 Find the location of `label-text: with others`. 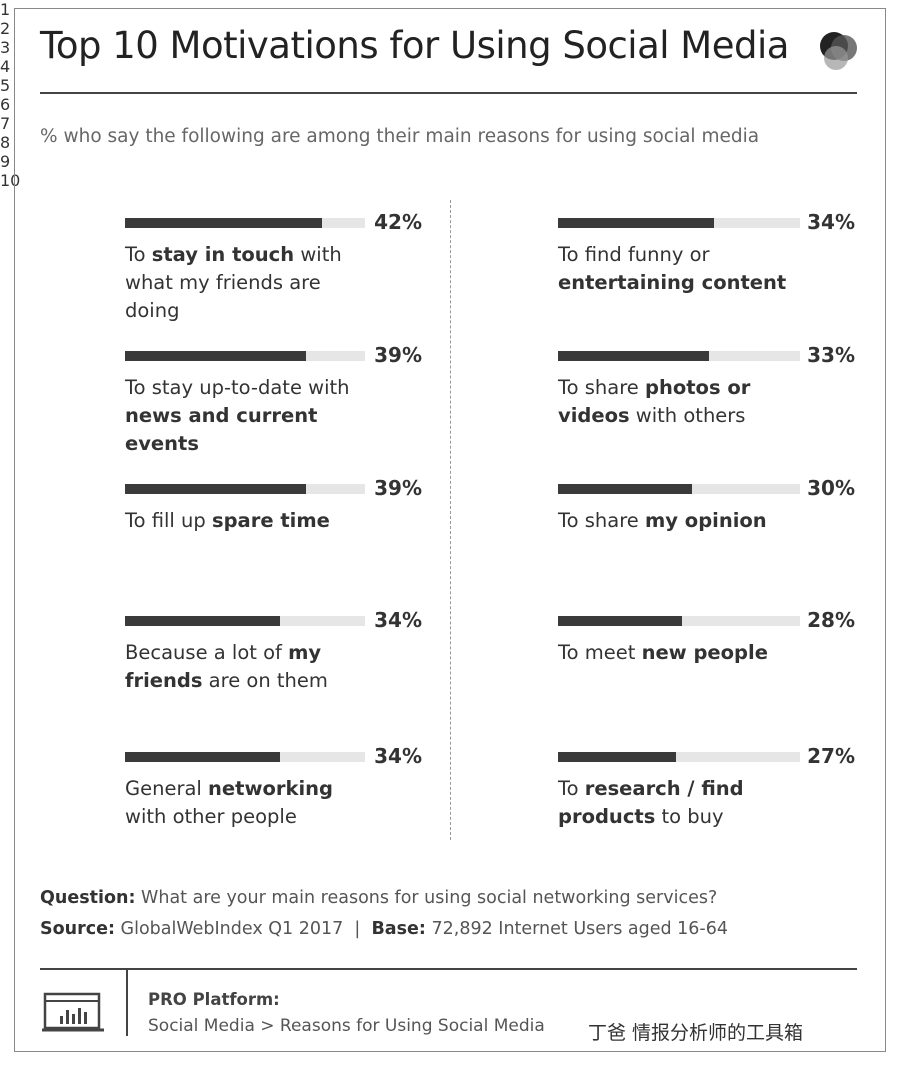

label-text: with others is located at coordinates (687, 415).